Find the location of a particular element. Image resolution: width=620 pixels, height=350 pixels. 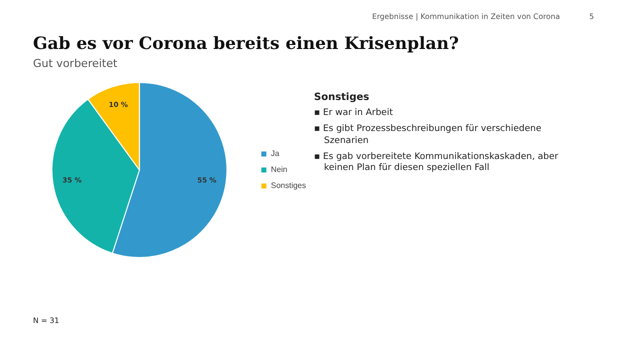

chart-title: Gab es vor Corona bereits einen Krisenplan? is located at coordinates (246, 44).